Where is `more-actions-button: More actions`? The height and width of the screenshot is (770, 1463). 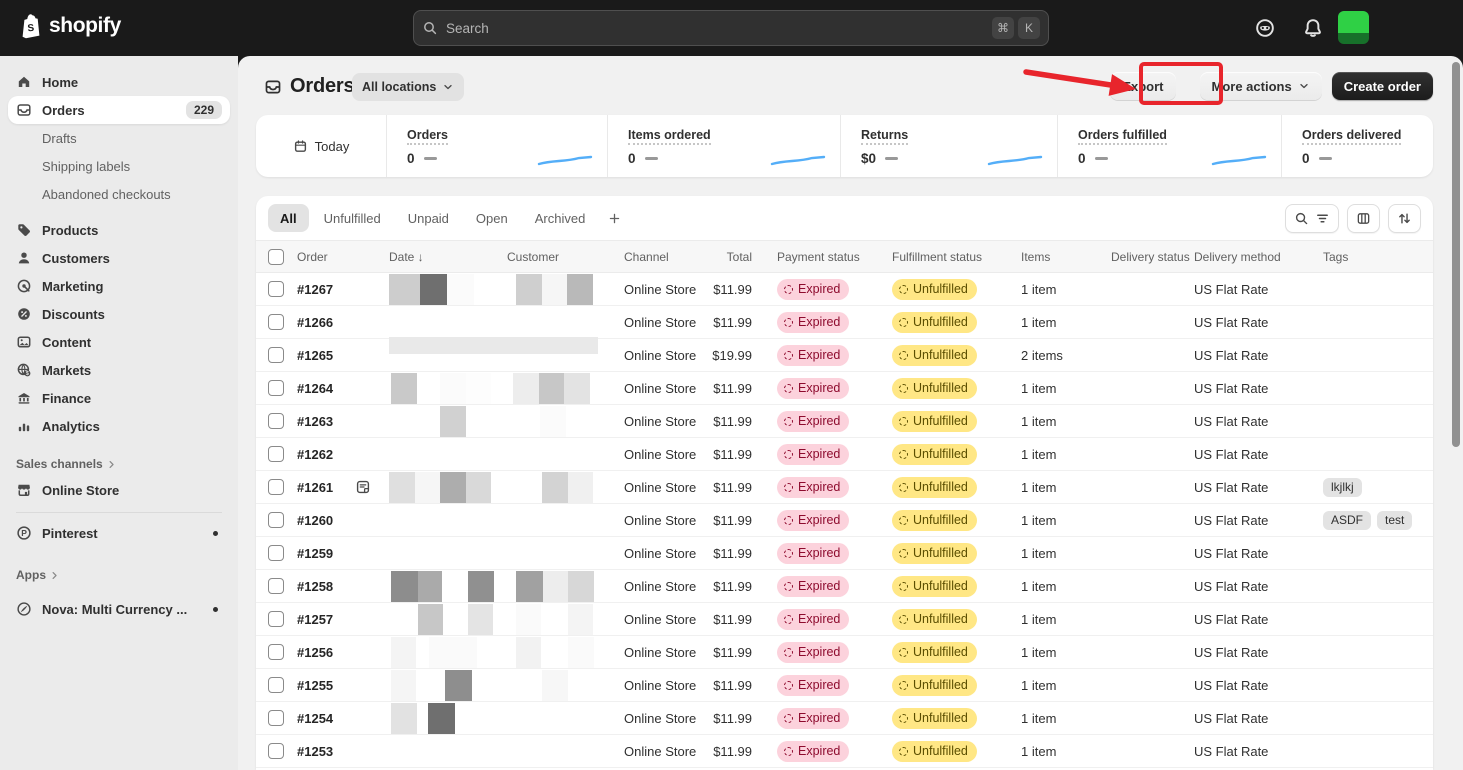 more-actions-button: More actions is located at coordinates (1260, 86).